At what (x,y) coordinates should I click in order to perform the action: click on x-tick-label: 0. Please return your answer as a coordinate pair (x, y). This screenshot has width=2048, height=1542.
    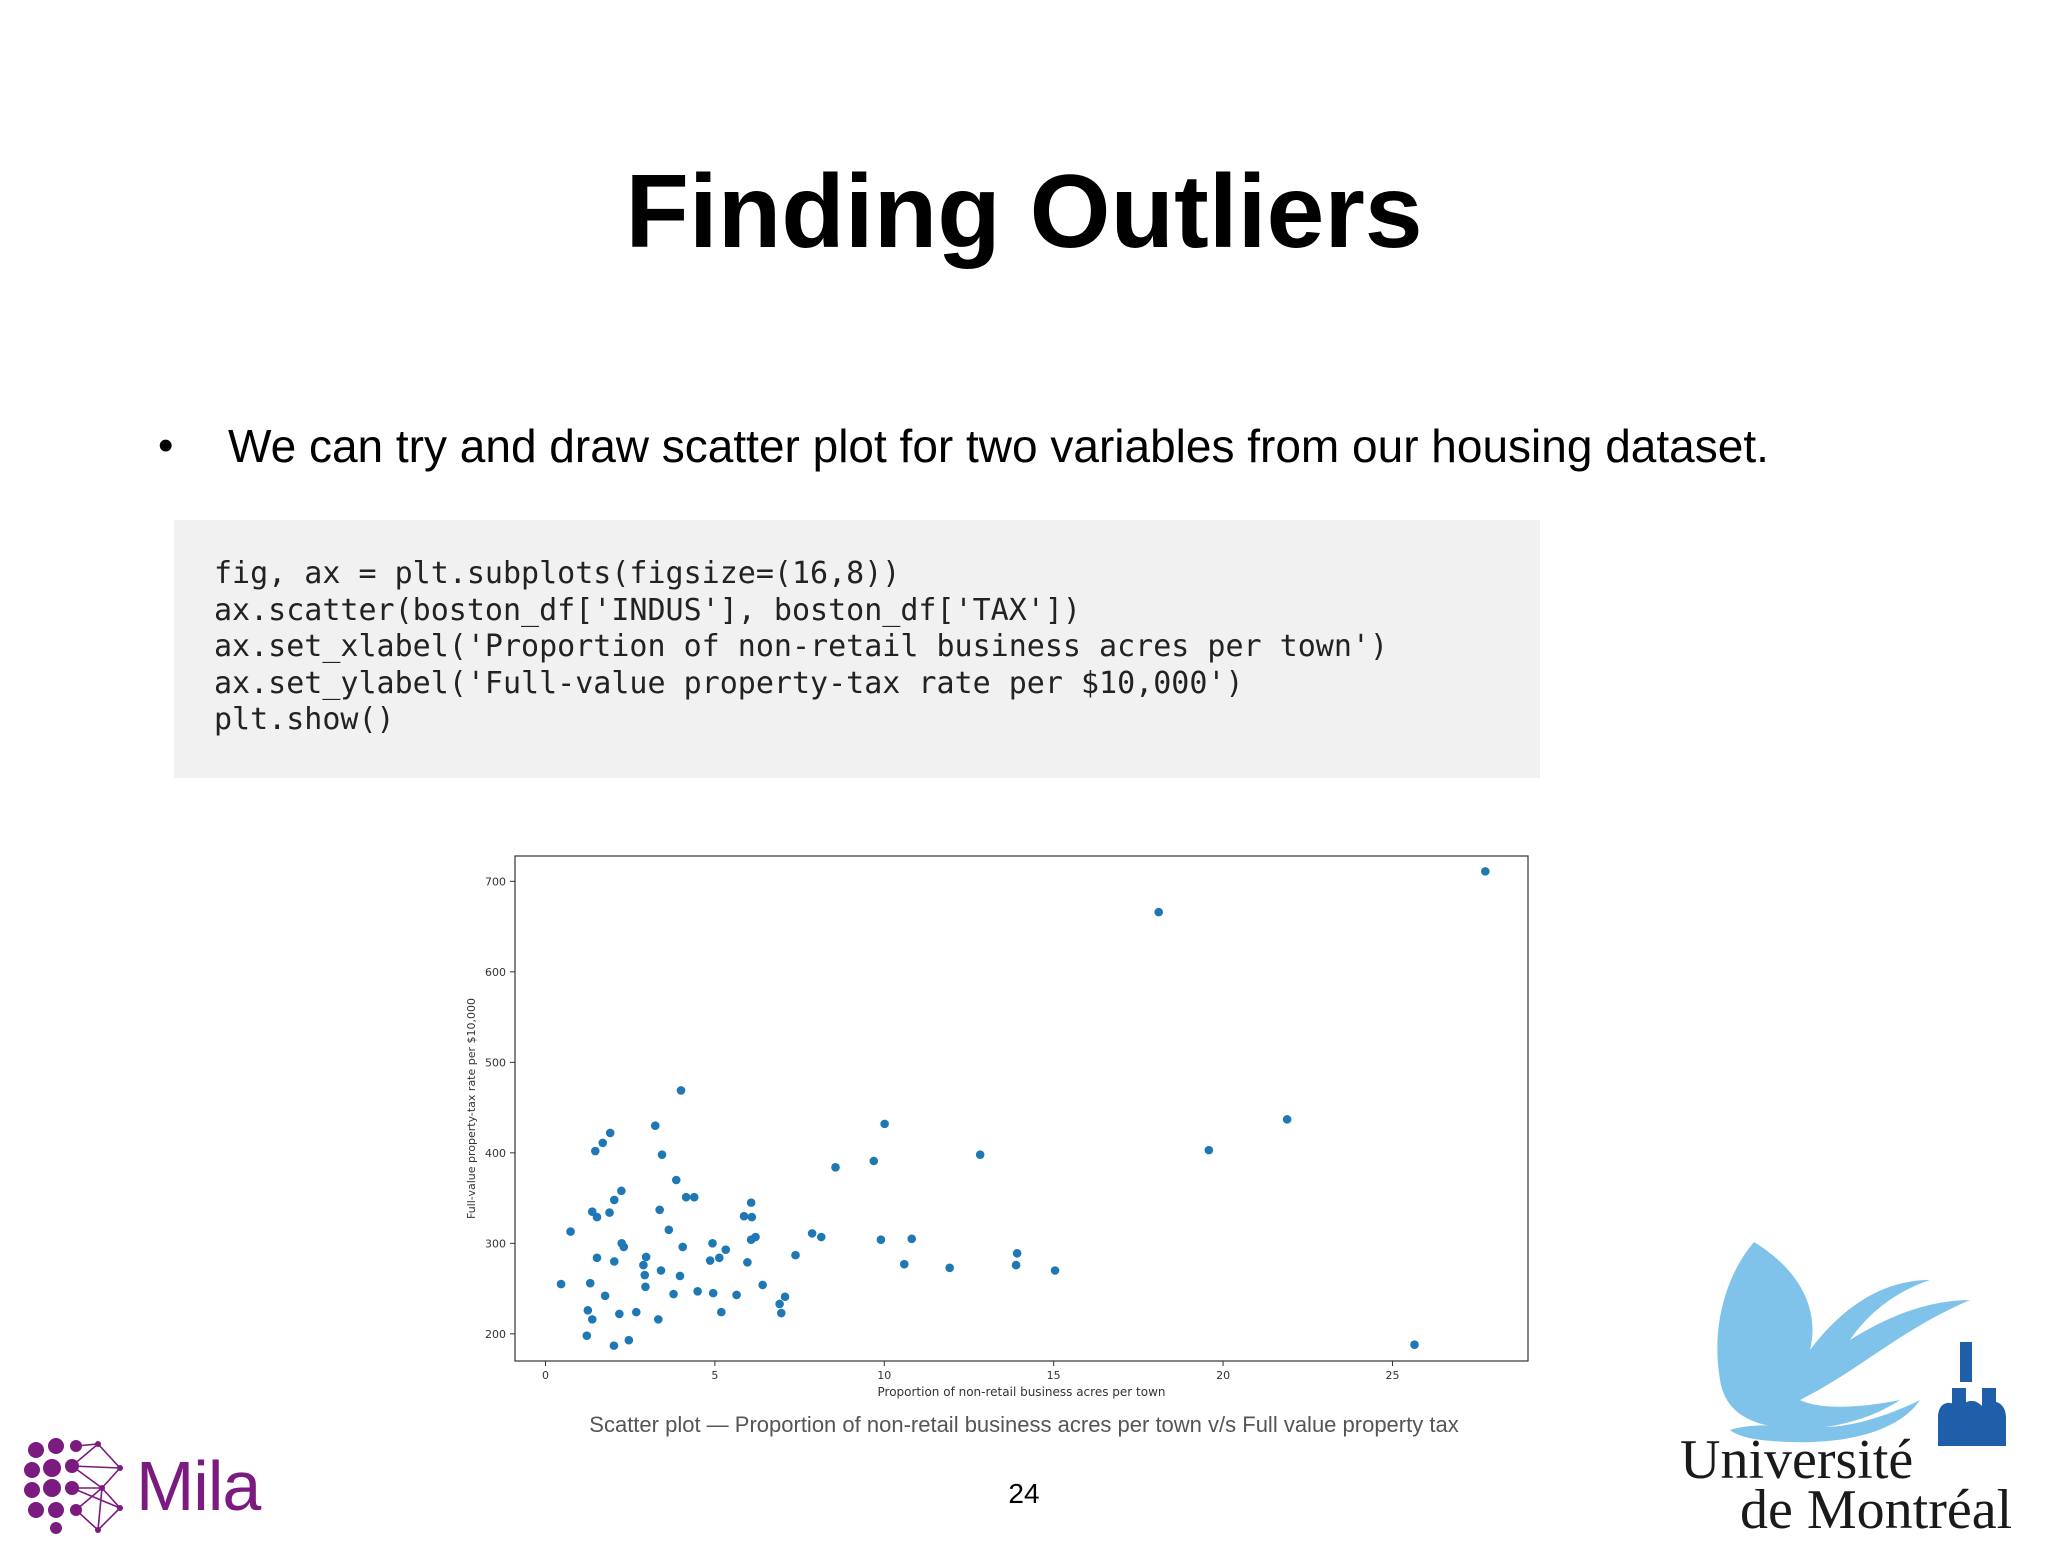
    Looking at the image, I should click on (545, 1375).